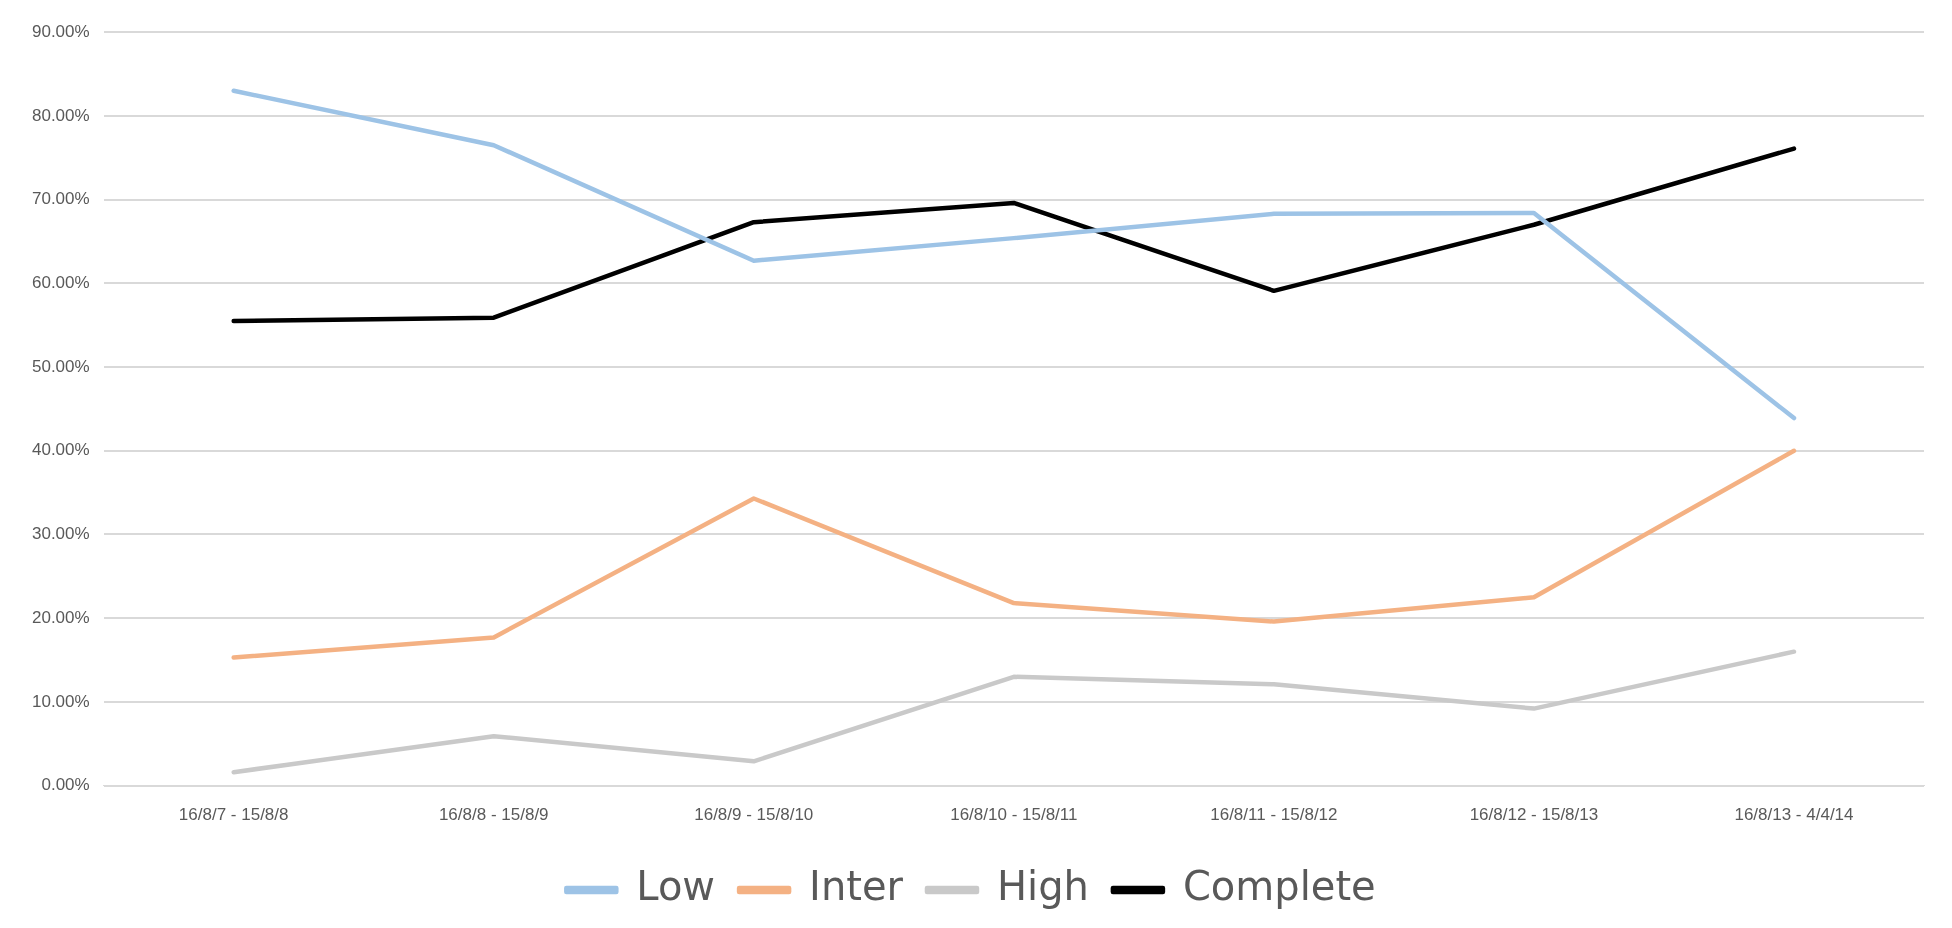 This screenshot has width=1952, height=928. What do you see at coordinates (60, 31) in the screenshot?
I see `y-tick-label: 90.00%` at bounding box center [60, 31].